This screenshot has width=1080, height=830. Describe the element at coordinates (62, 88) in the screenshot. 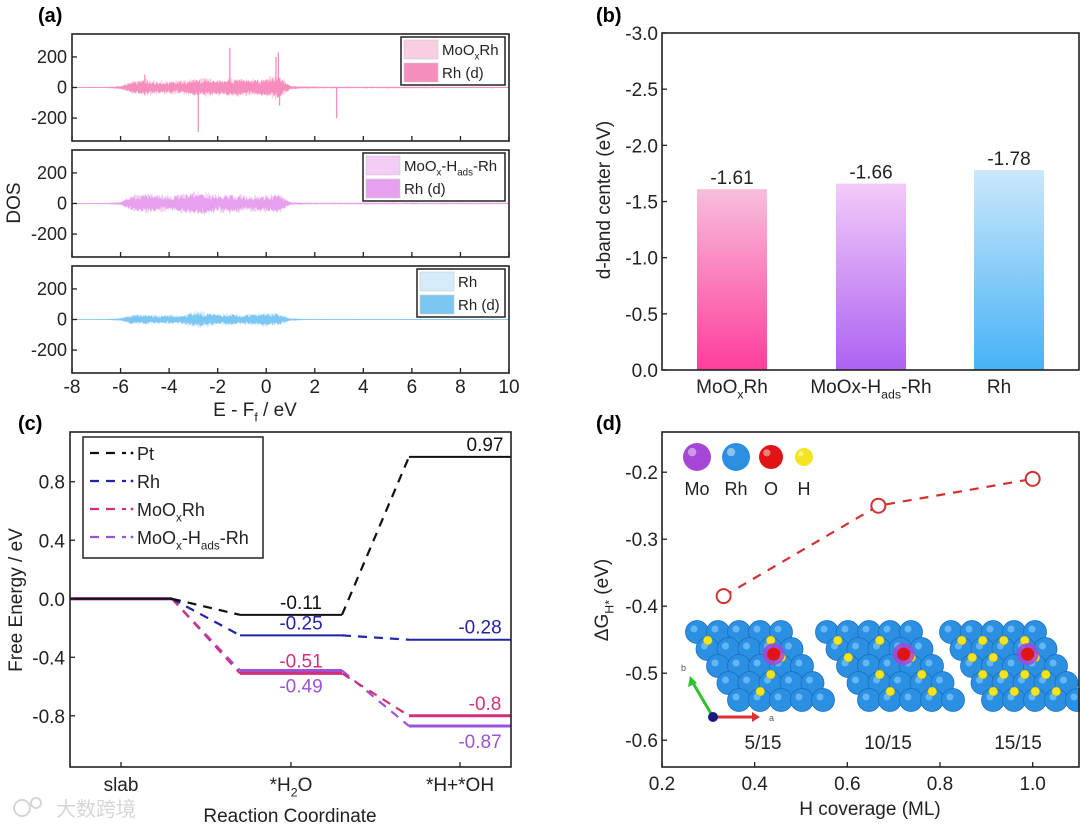

I see `y-tick-label: 0` at that location.